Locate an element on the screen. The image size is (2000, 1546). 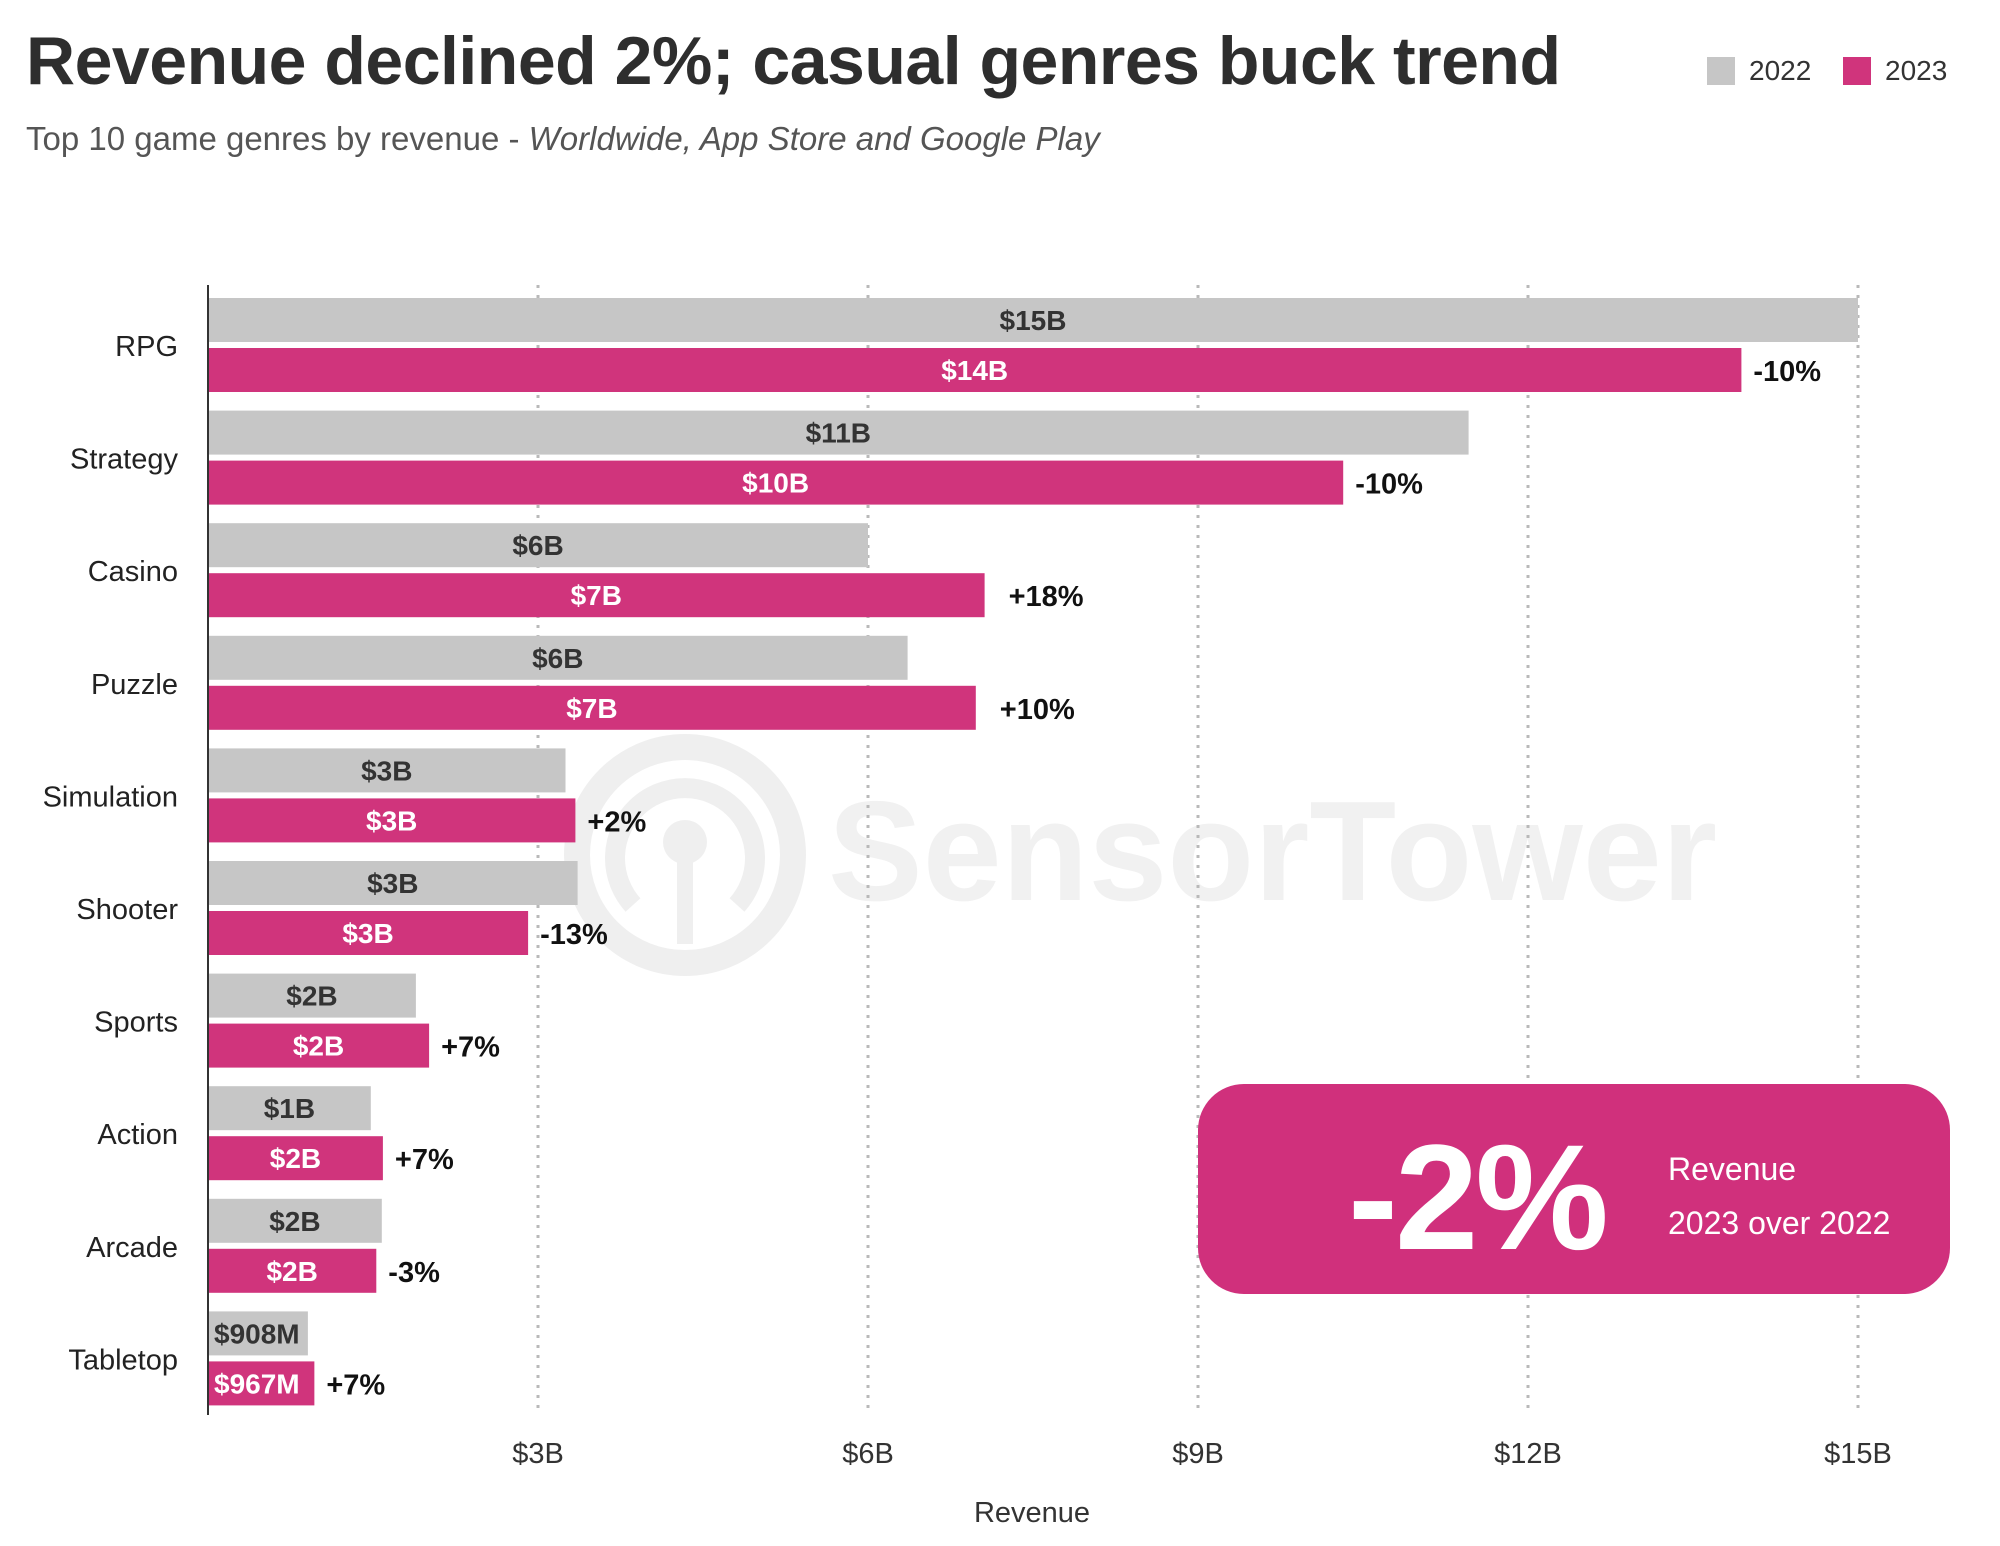
watermark-logo-arc is located at coordinates (685, 845).